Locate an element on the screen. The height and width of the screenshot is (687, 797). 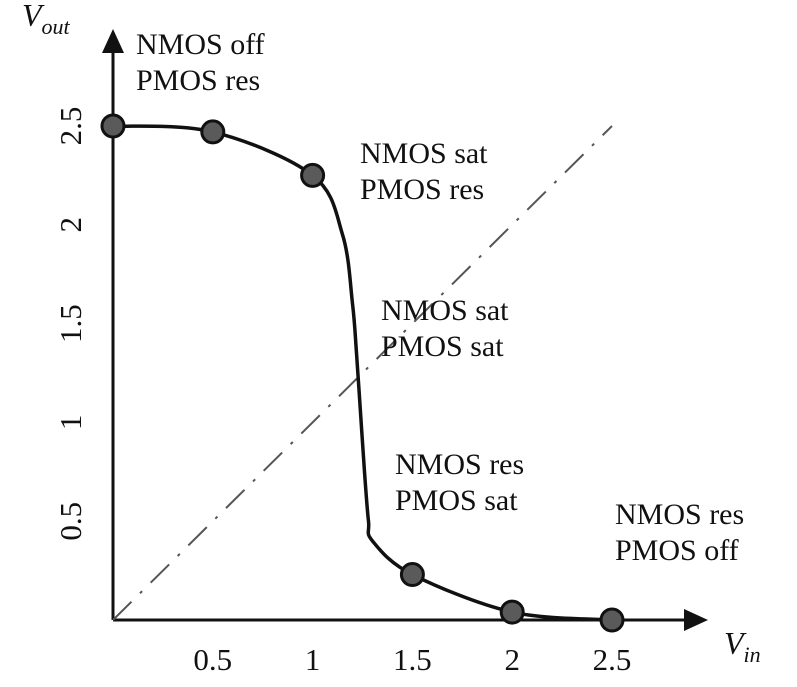
y-axis-label: Vout is located at coordinates (46, 19).